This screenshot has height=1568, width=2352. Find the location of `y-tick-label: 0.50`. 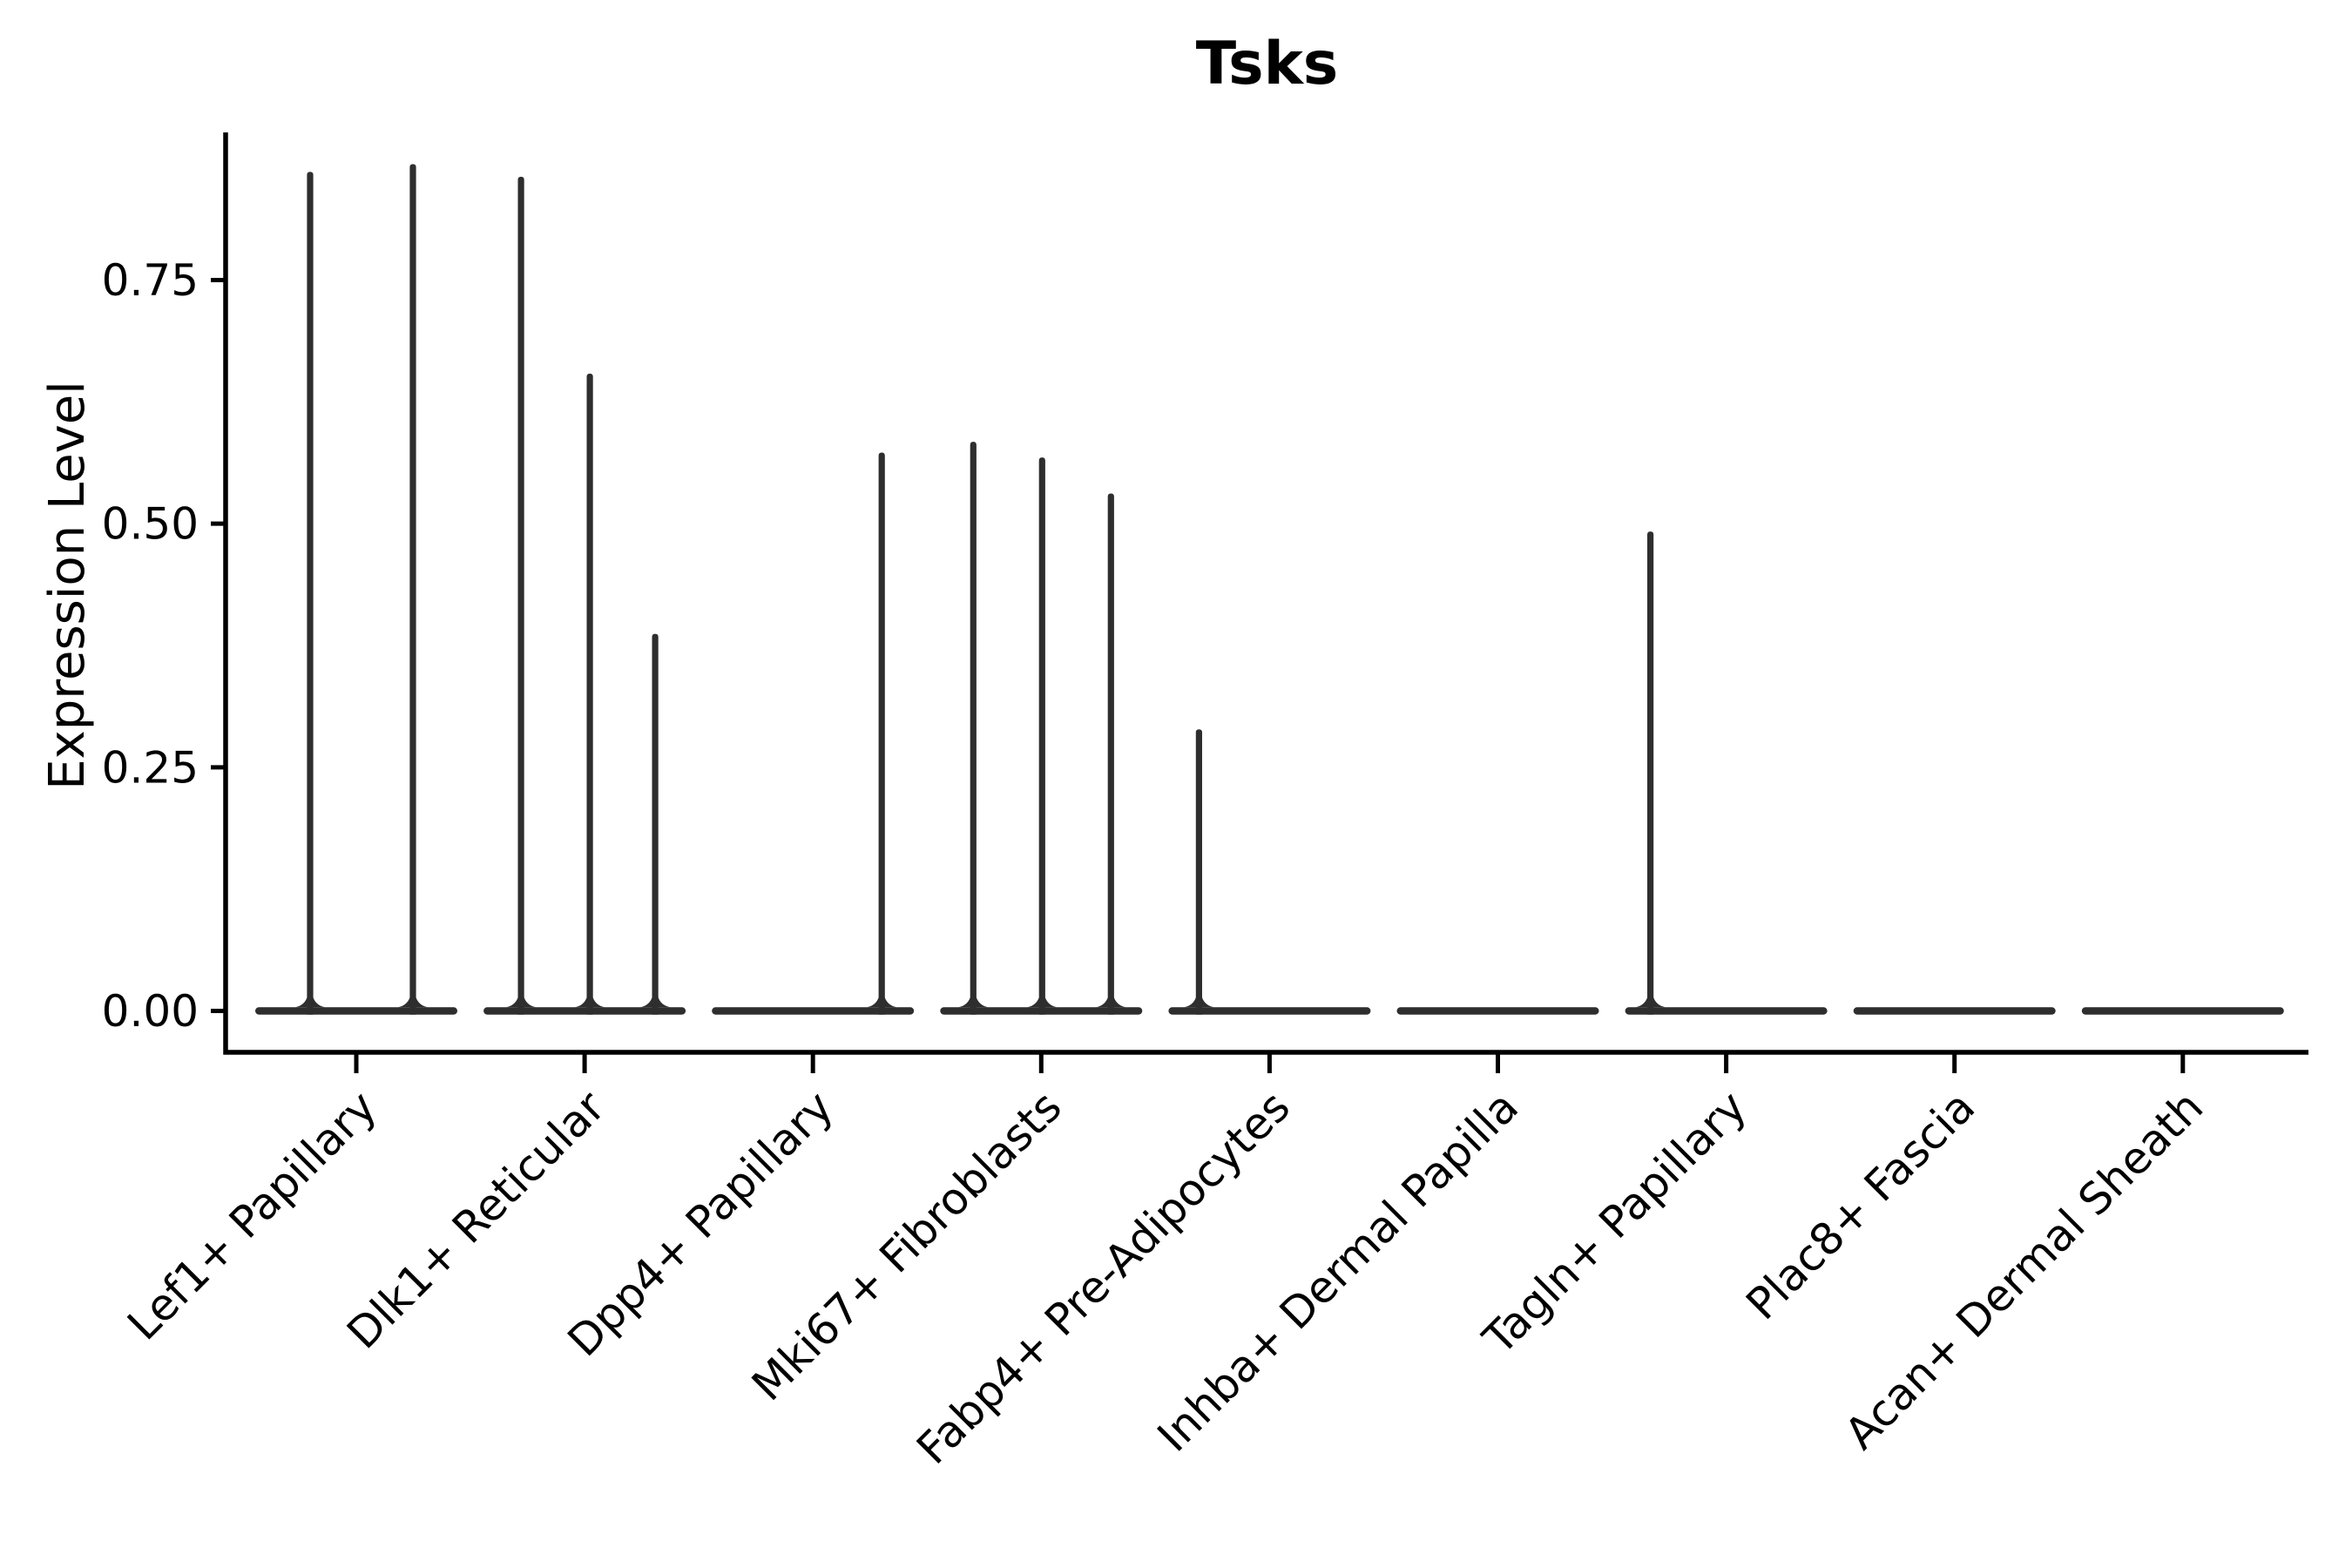

y-tick-label: 0.50 is located at coordinates (150, 524).